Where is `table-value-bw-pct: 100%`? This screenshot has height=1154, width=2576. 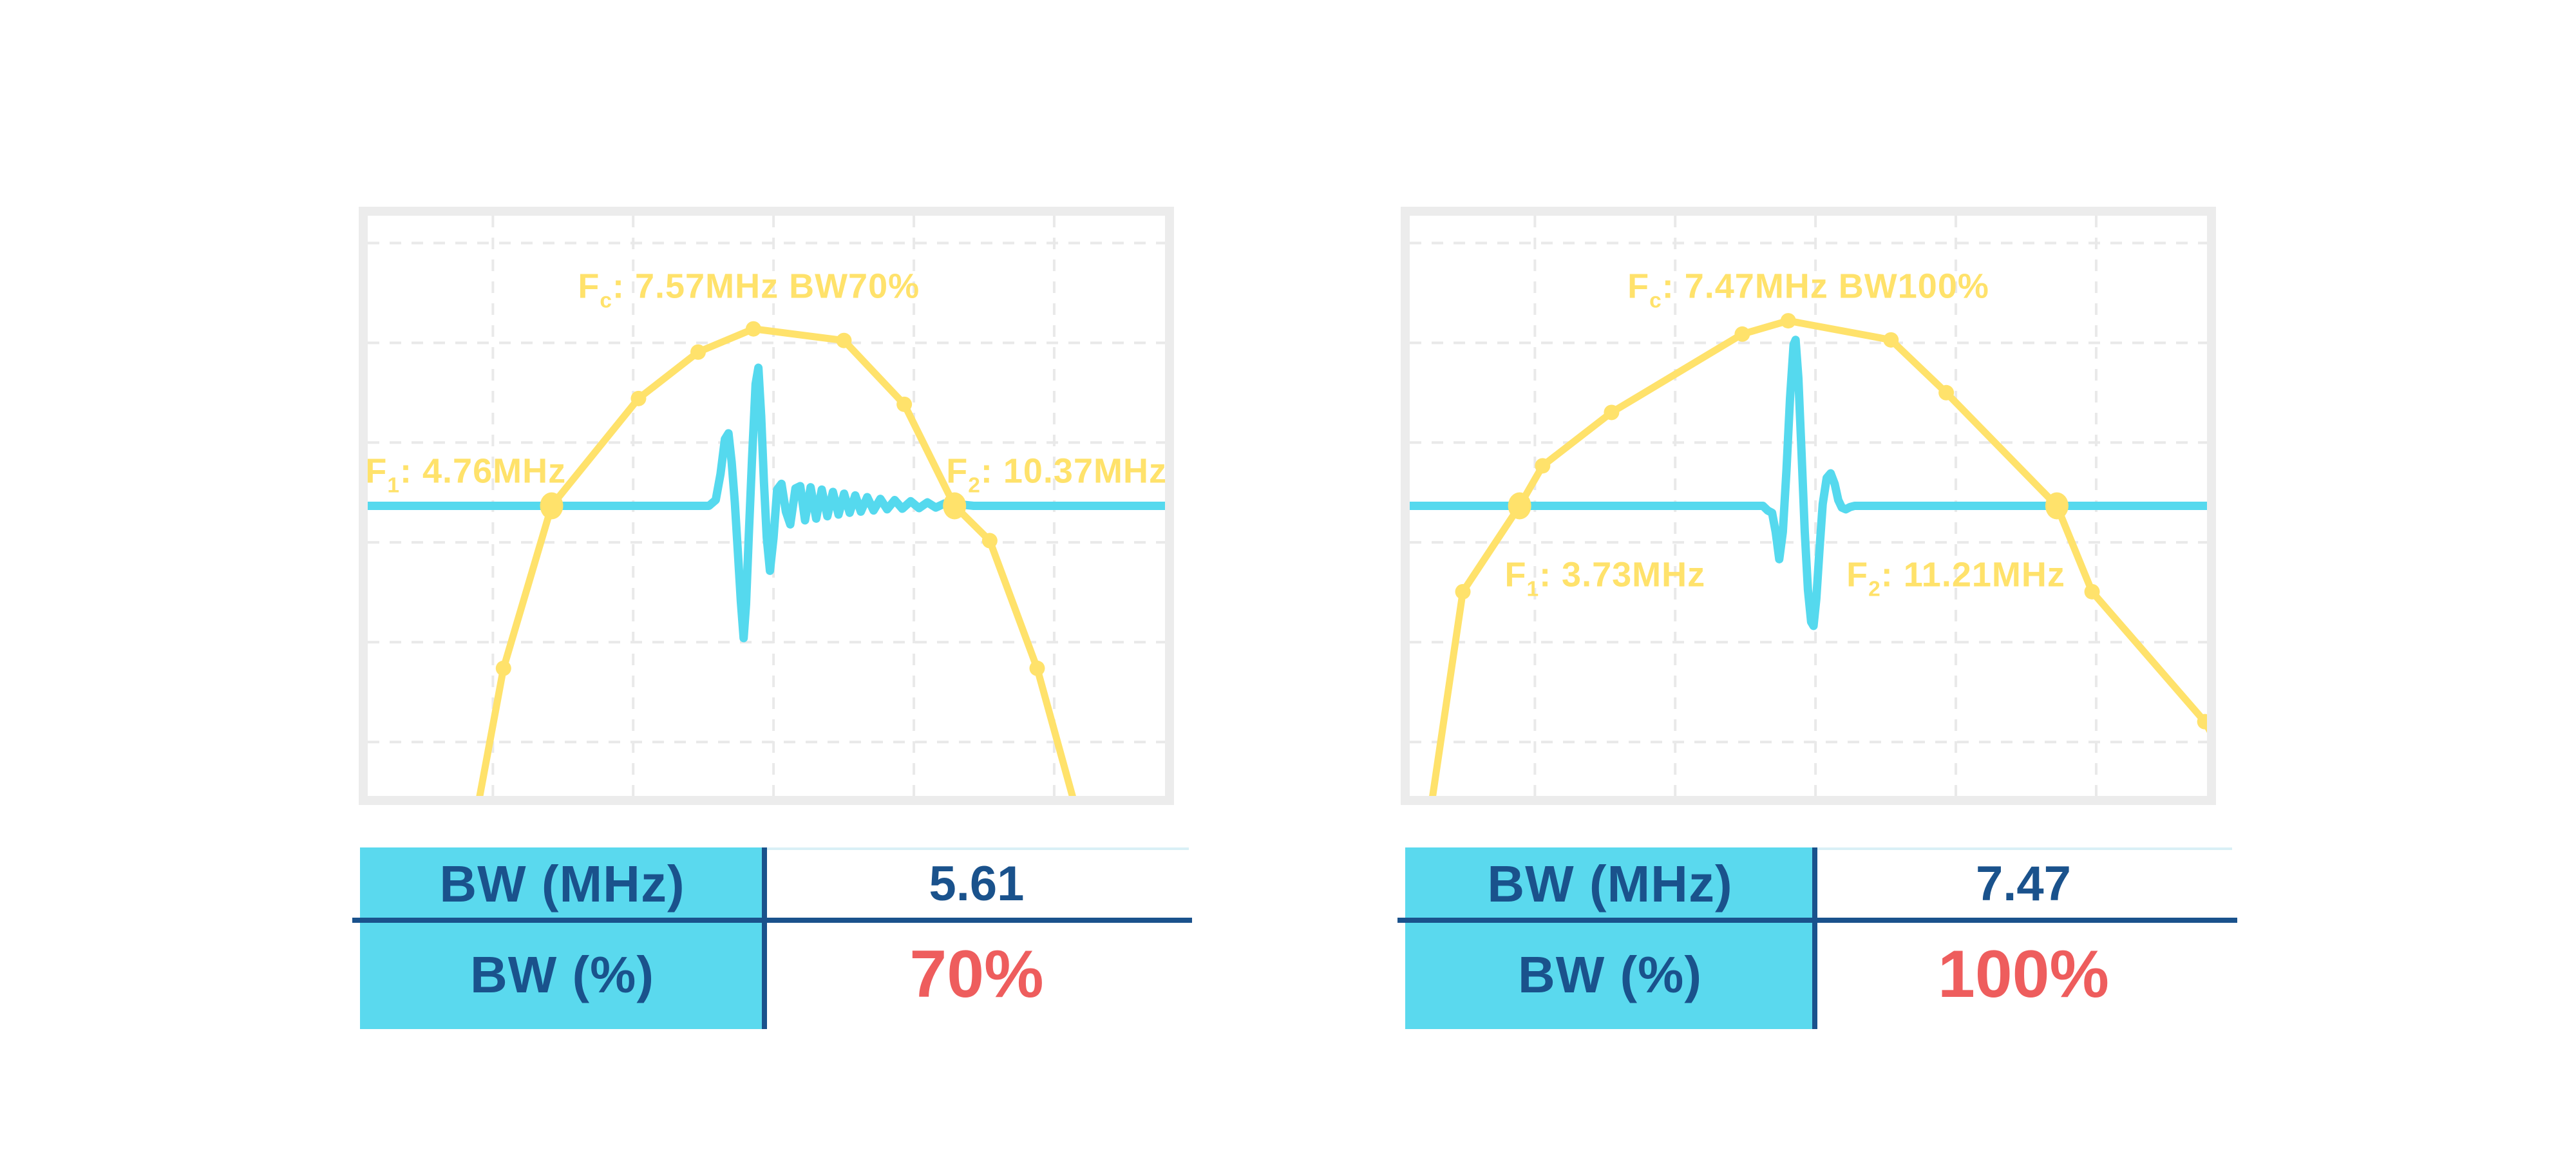 table-value-bw-pct: 100% is located at coordinates (2024, 974).